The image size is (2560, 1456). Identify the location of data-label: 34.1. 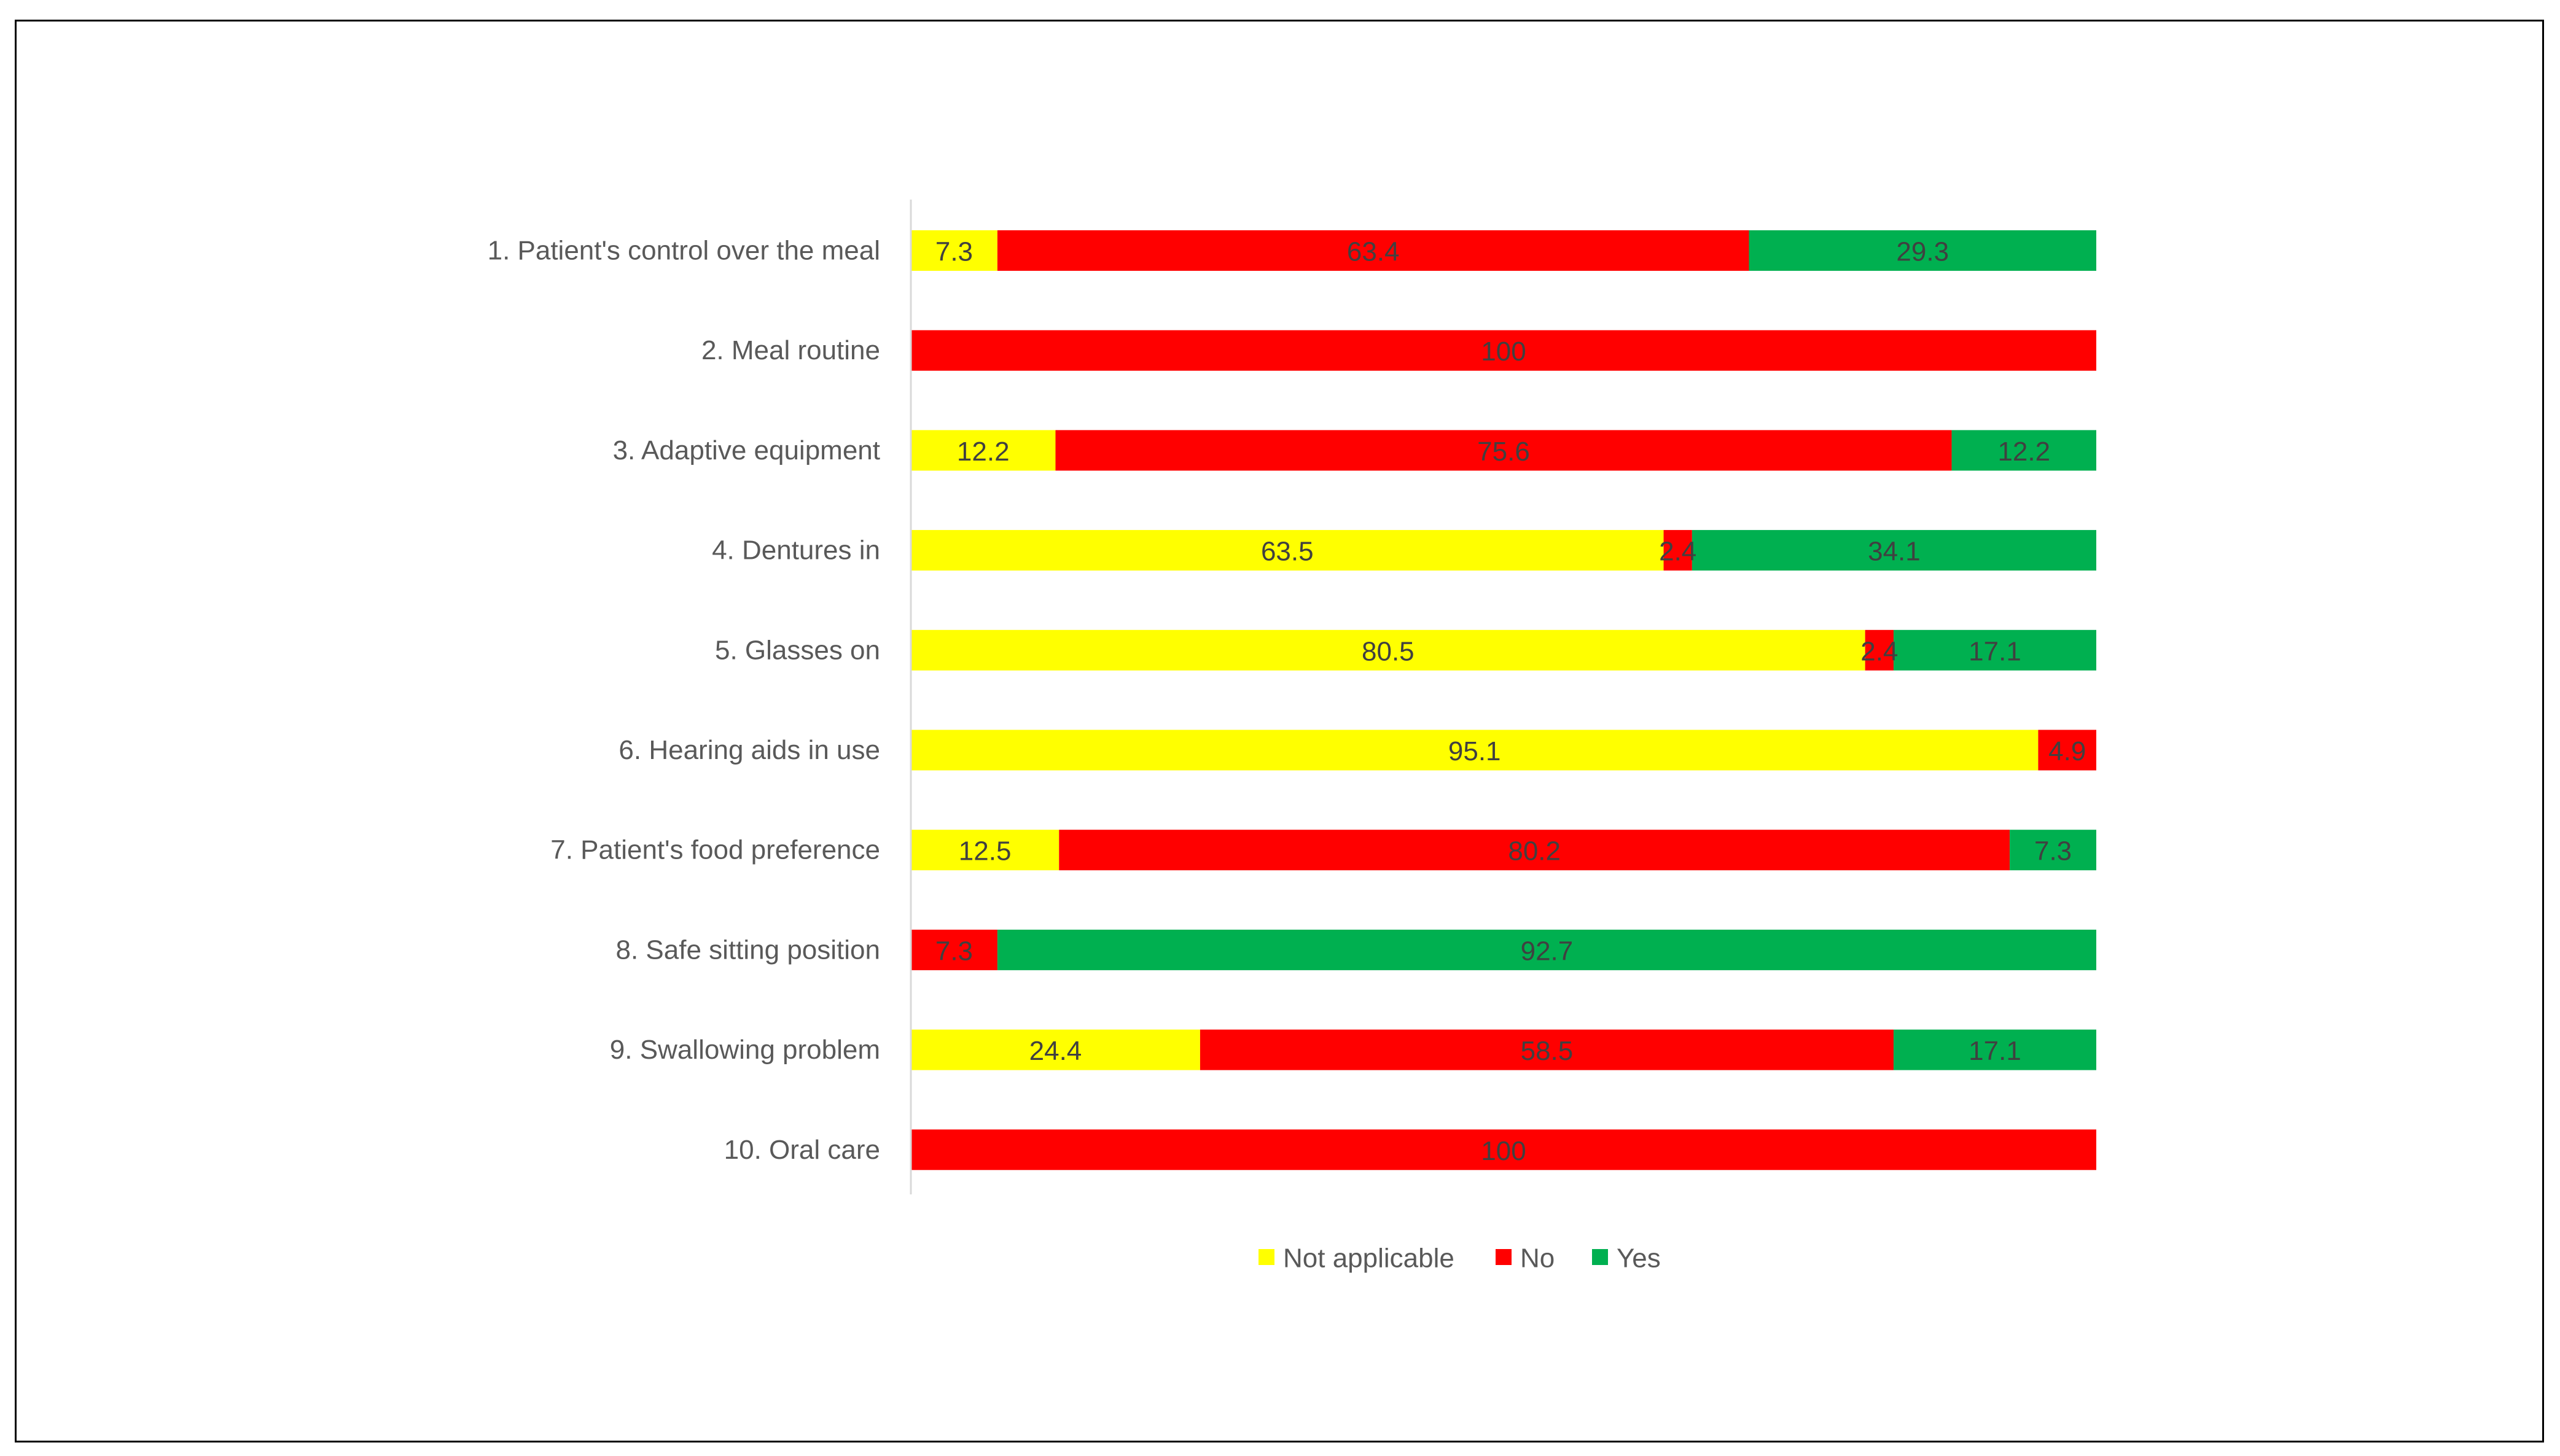
(1894, 552).